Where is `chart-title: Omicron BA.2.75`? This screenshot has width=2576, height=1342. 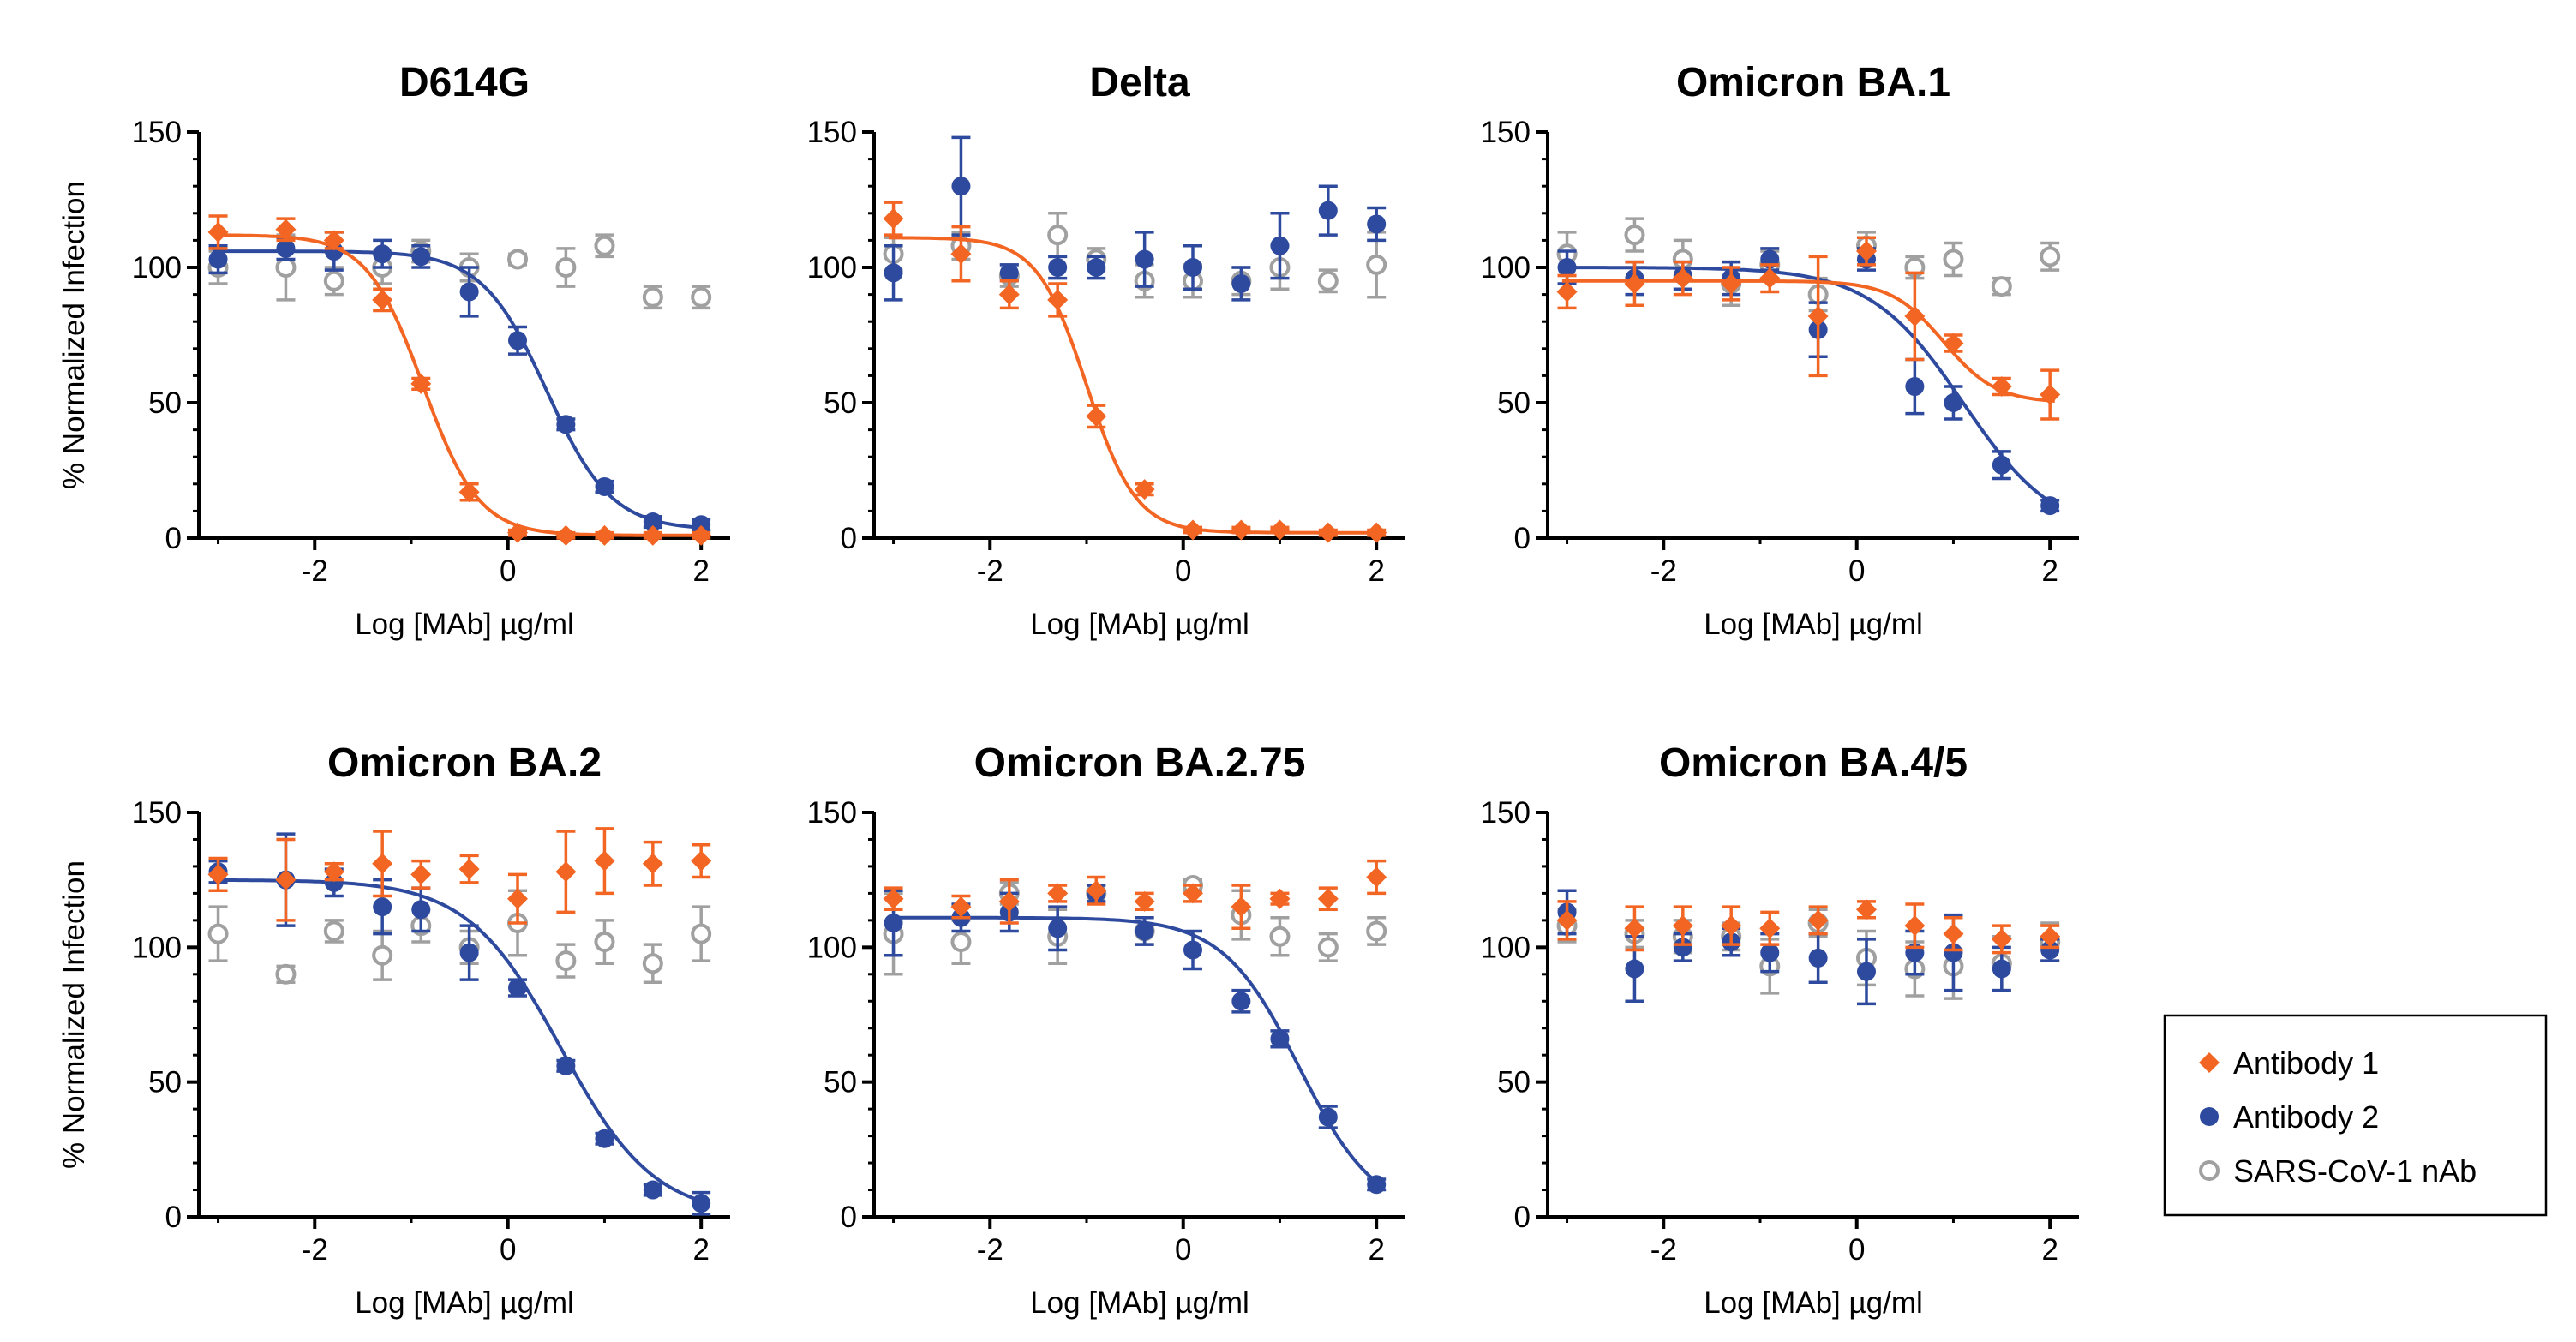
chart-title: Omicron BA.2.75 is located at coordinates (1140, 763).